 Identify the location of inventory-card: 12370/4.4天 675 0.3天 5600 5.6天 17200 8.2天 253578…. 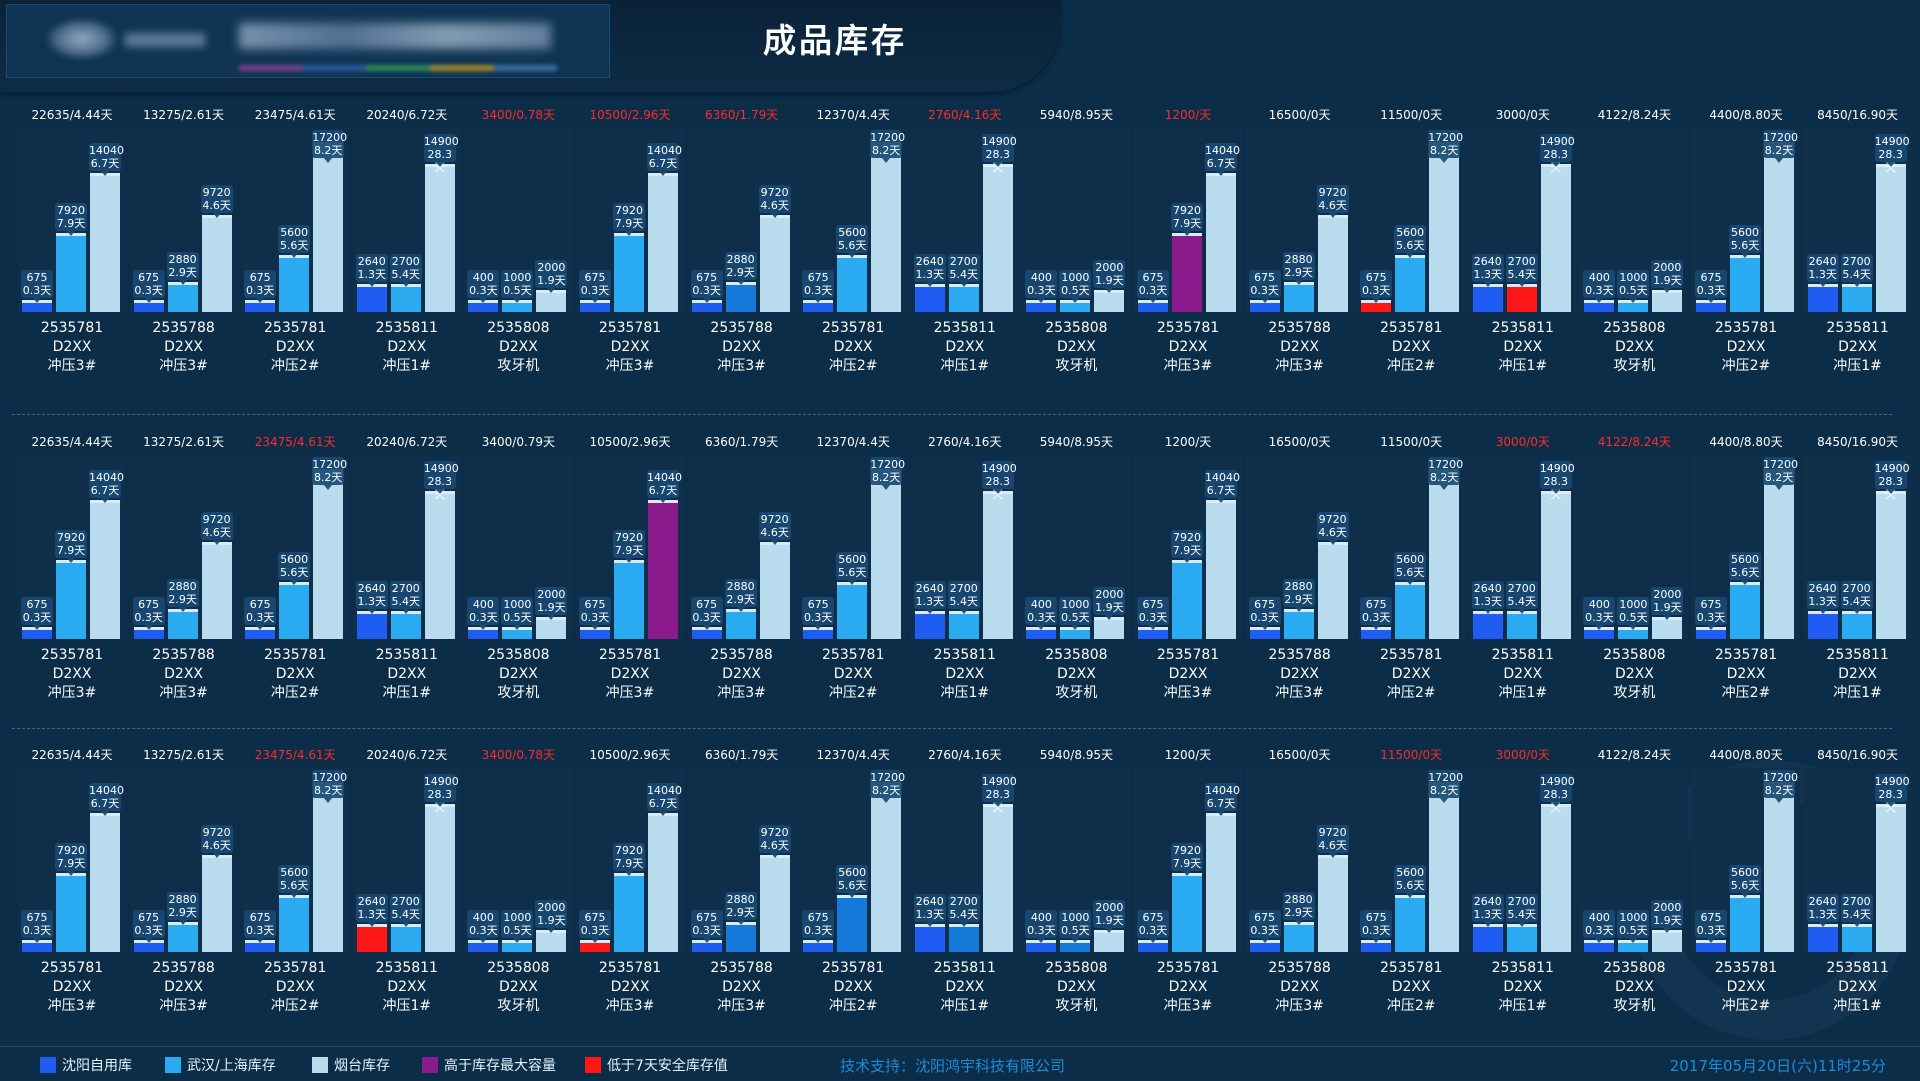
(853, 258).